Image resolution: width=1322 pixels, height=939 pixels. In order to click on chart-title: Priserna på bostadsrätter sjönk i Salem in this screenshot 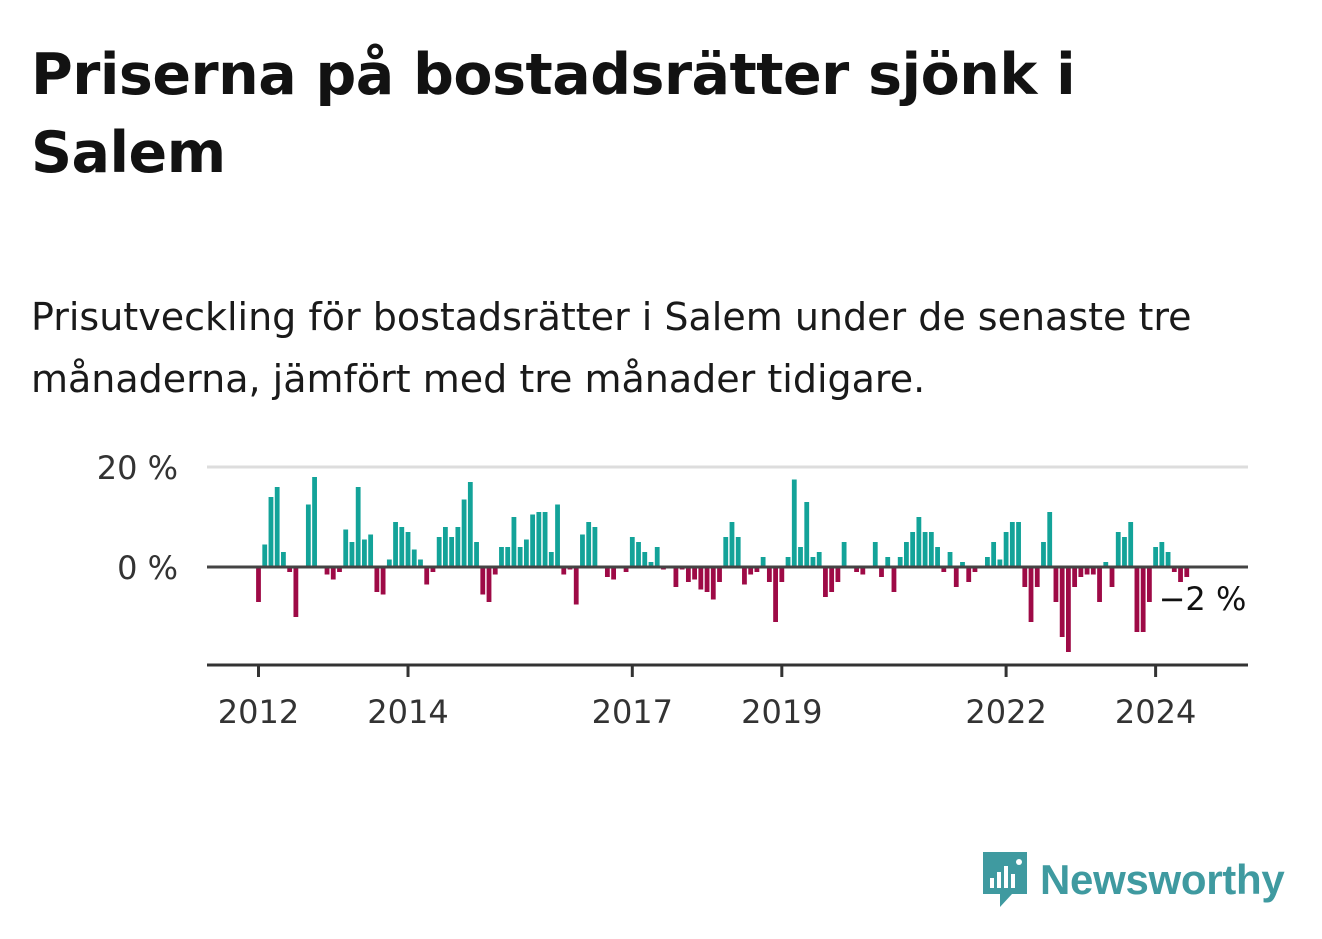, I will do `click(553, 114)`.